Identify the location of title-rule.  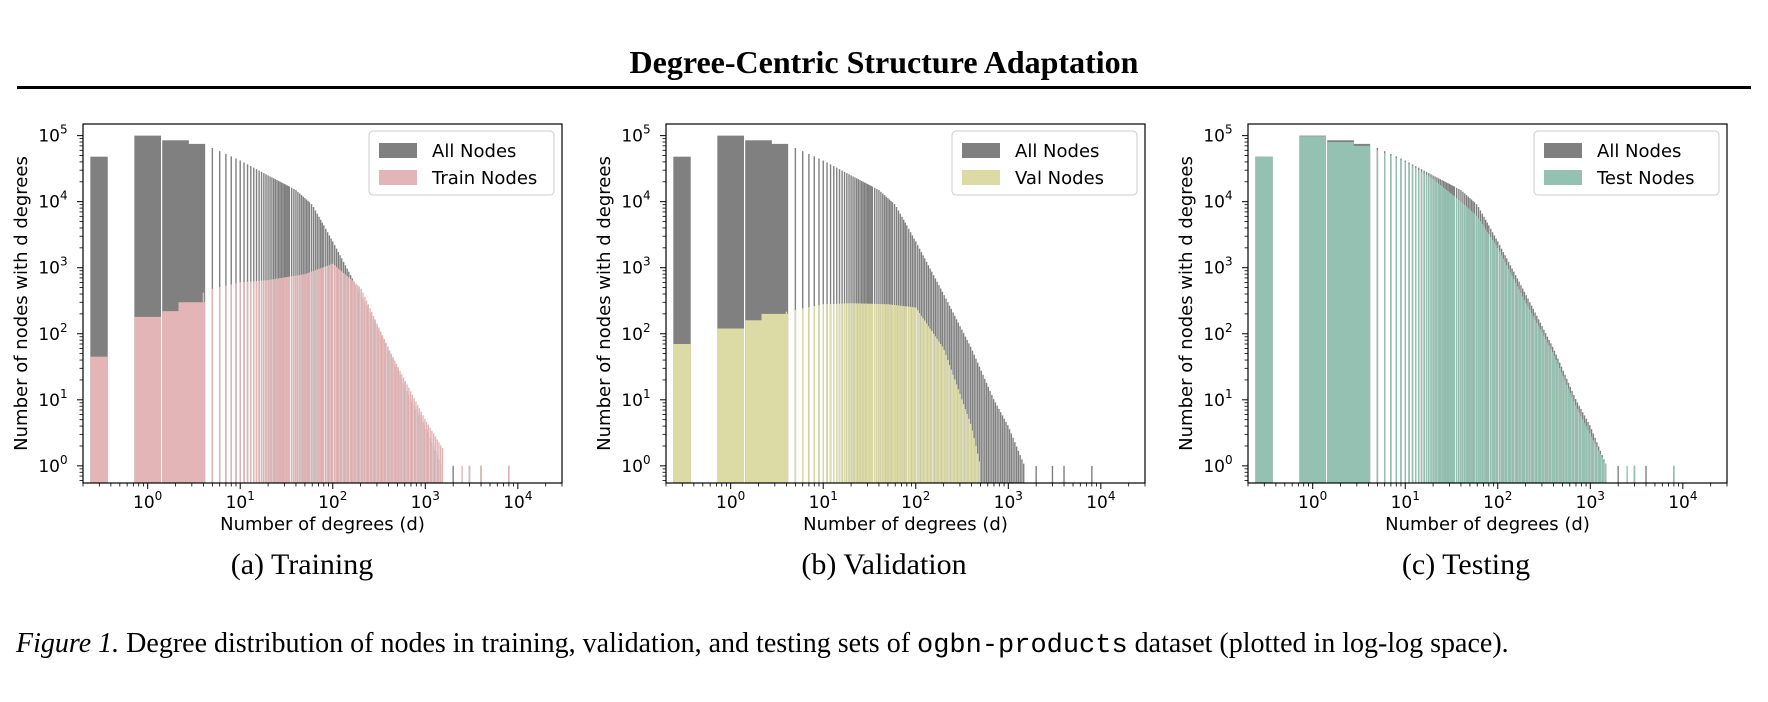
(884, 87).